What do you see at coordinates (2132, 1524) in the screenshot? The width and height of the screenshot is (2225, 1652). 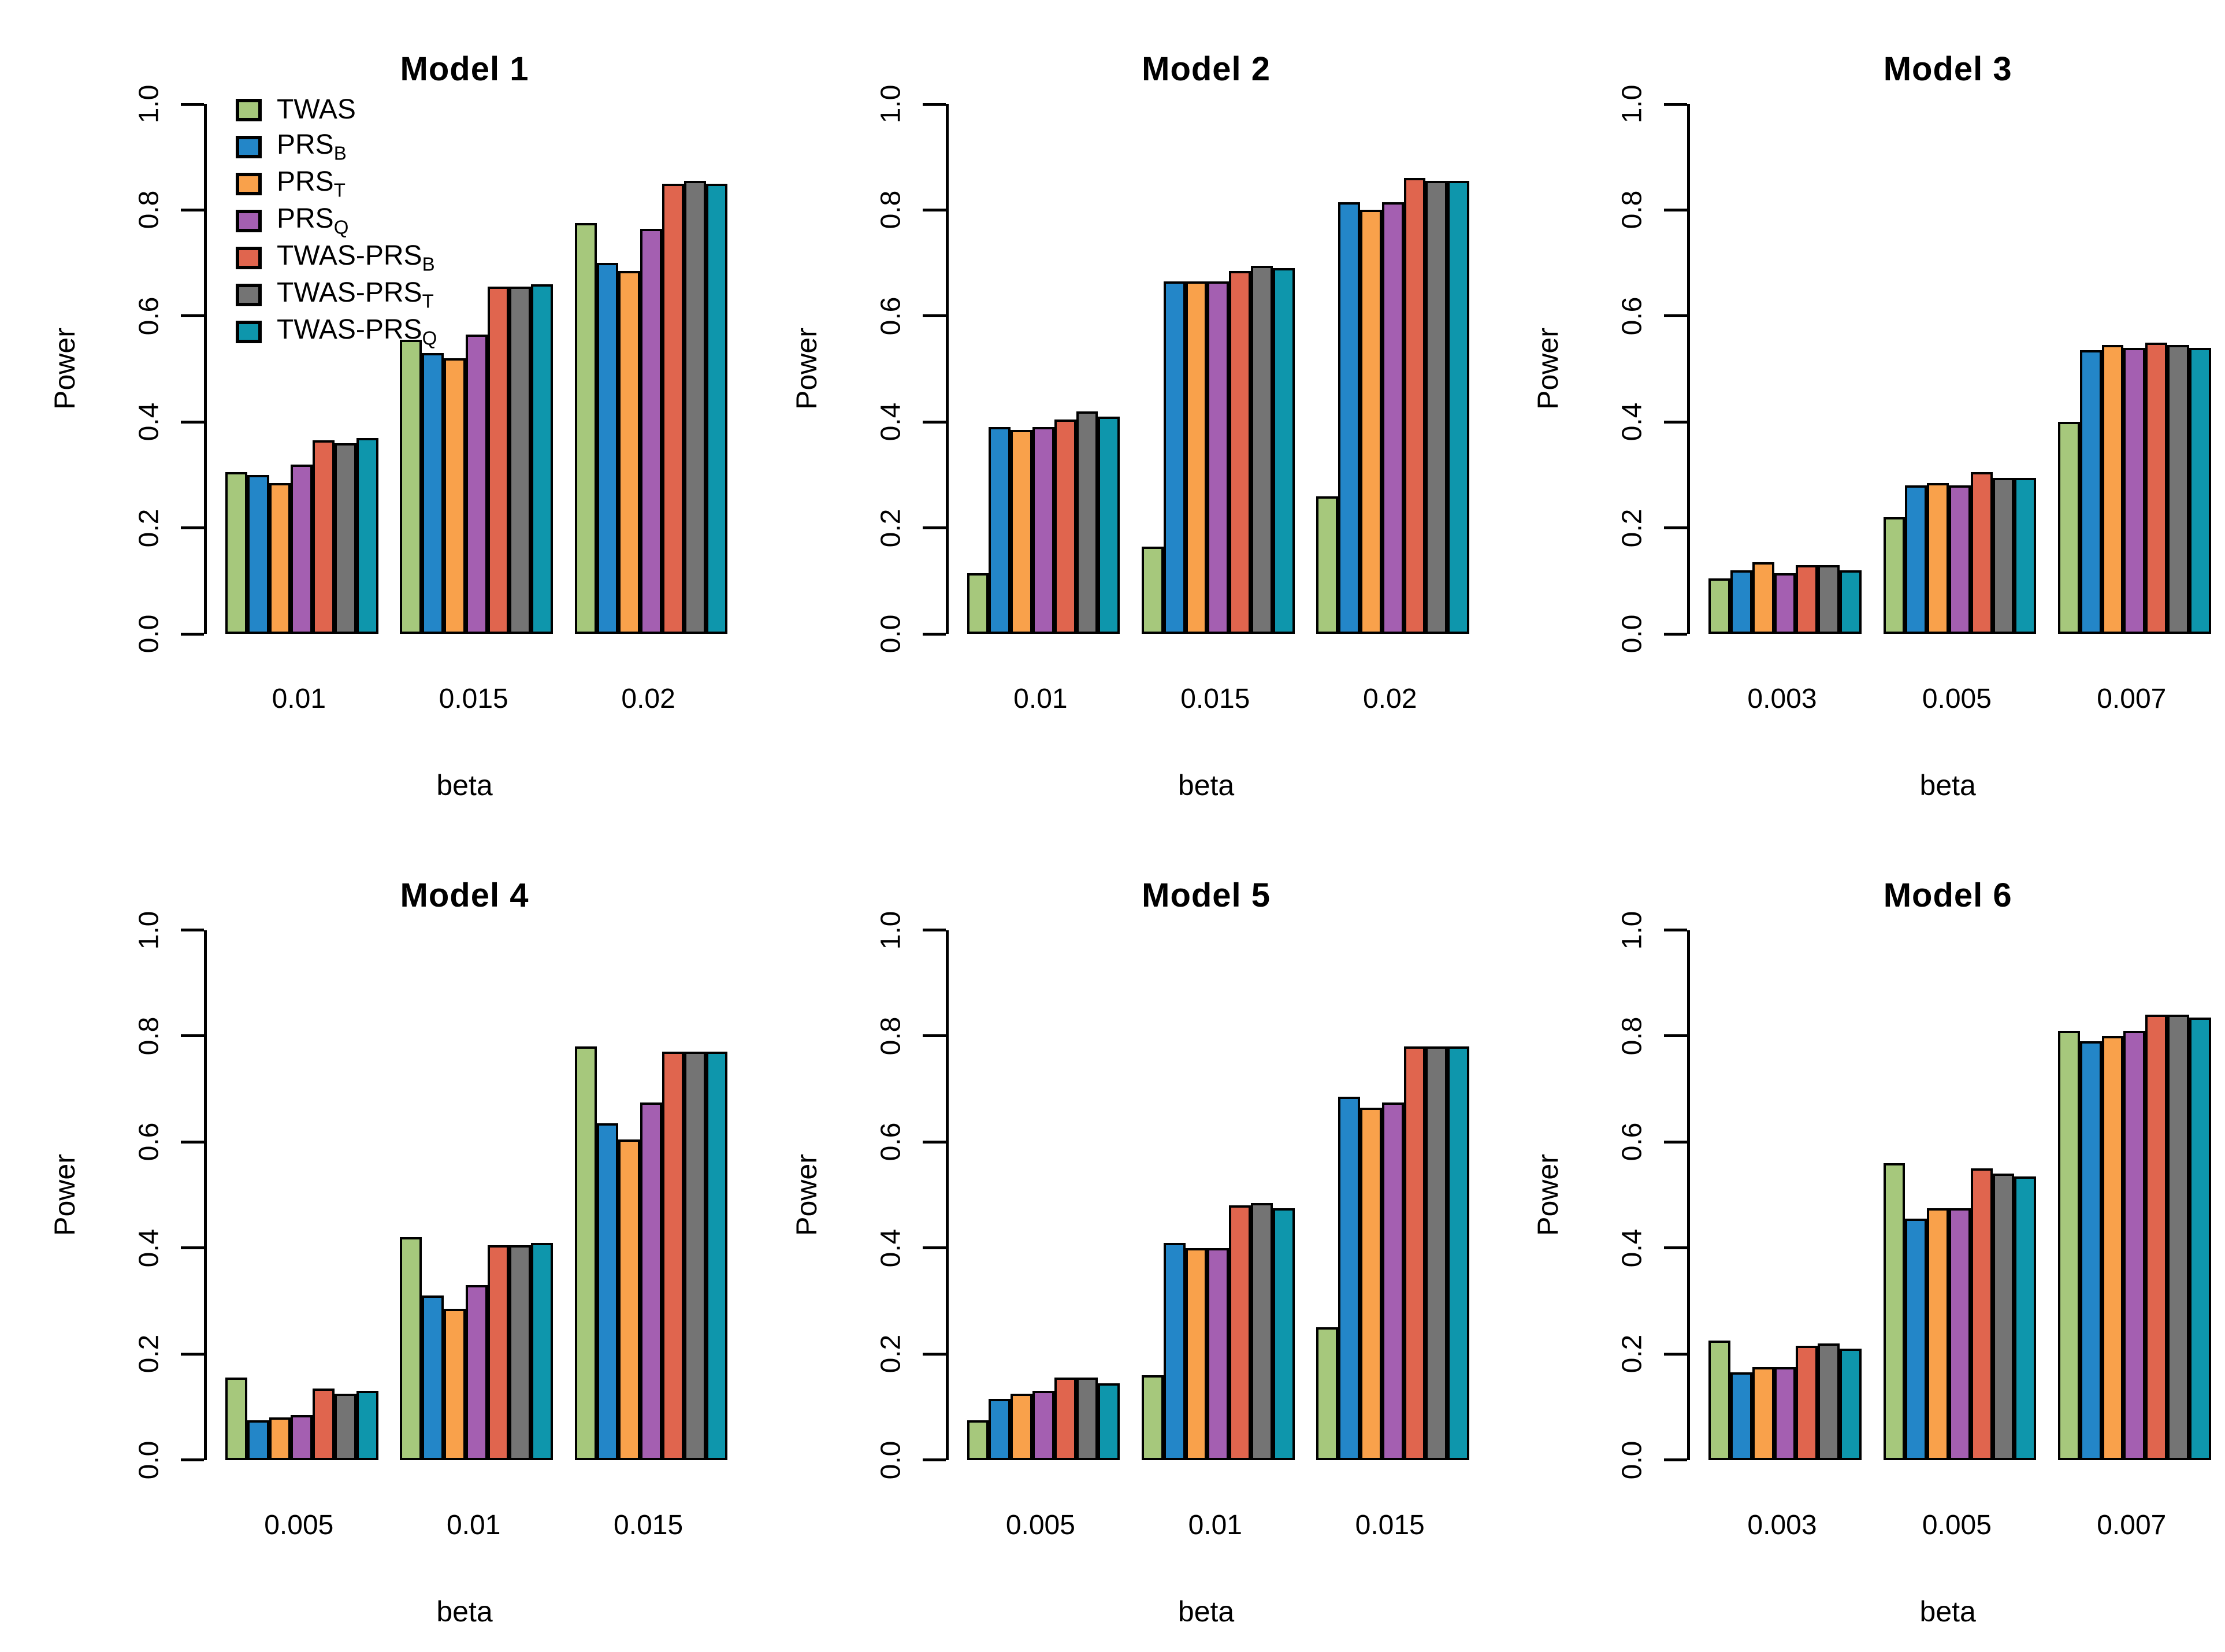 I see `x-tick-label: 0.007` at bounding box center [2132, 1524].